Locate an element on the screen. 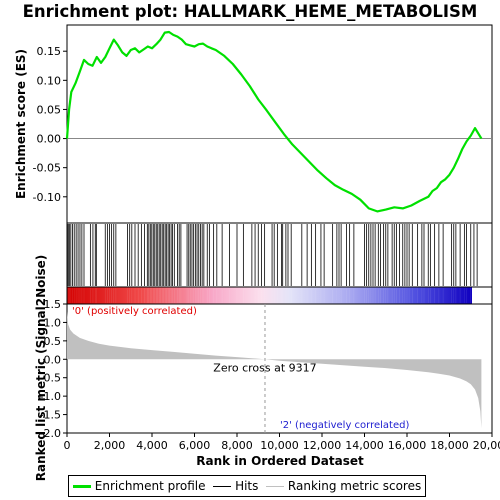  legend-label: Ranking metric scores is located at coordinates (354, 486).